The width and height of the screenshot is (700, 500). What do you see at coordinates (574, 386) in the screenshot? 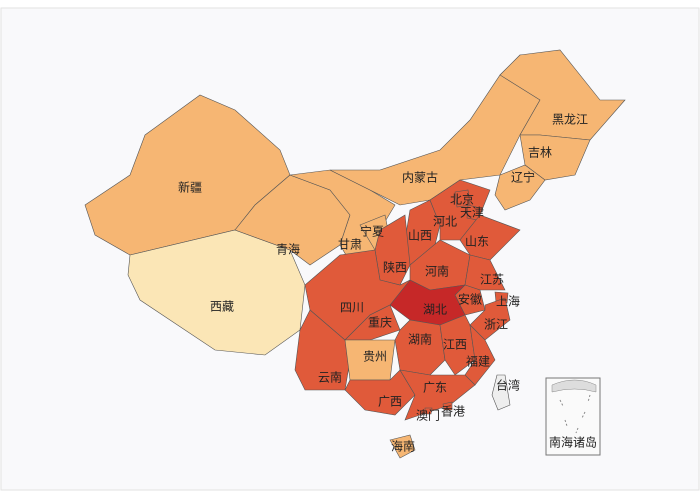
I see `inset-coast` at bounding box center [574, 386].